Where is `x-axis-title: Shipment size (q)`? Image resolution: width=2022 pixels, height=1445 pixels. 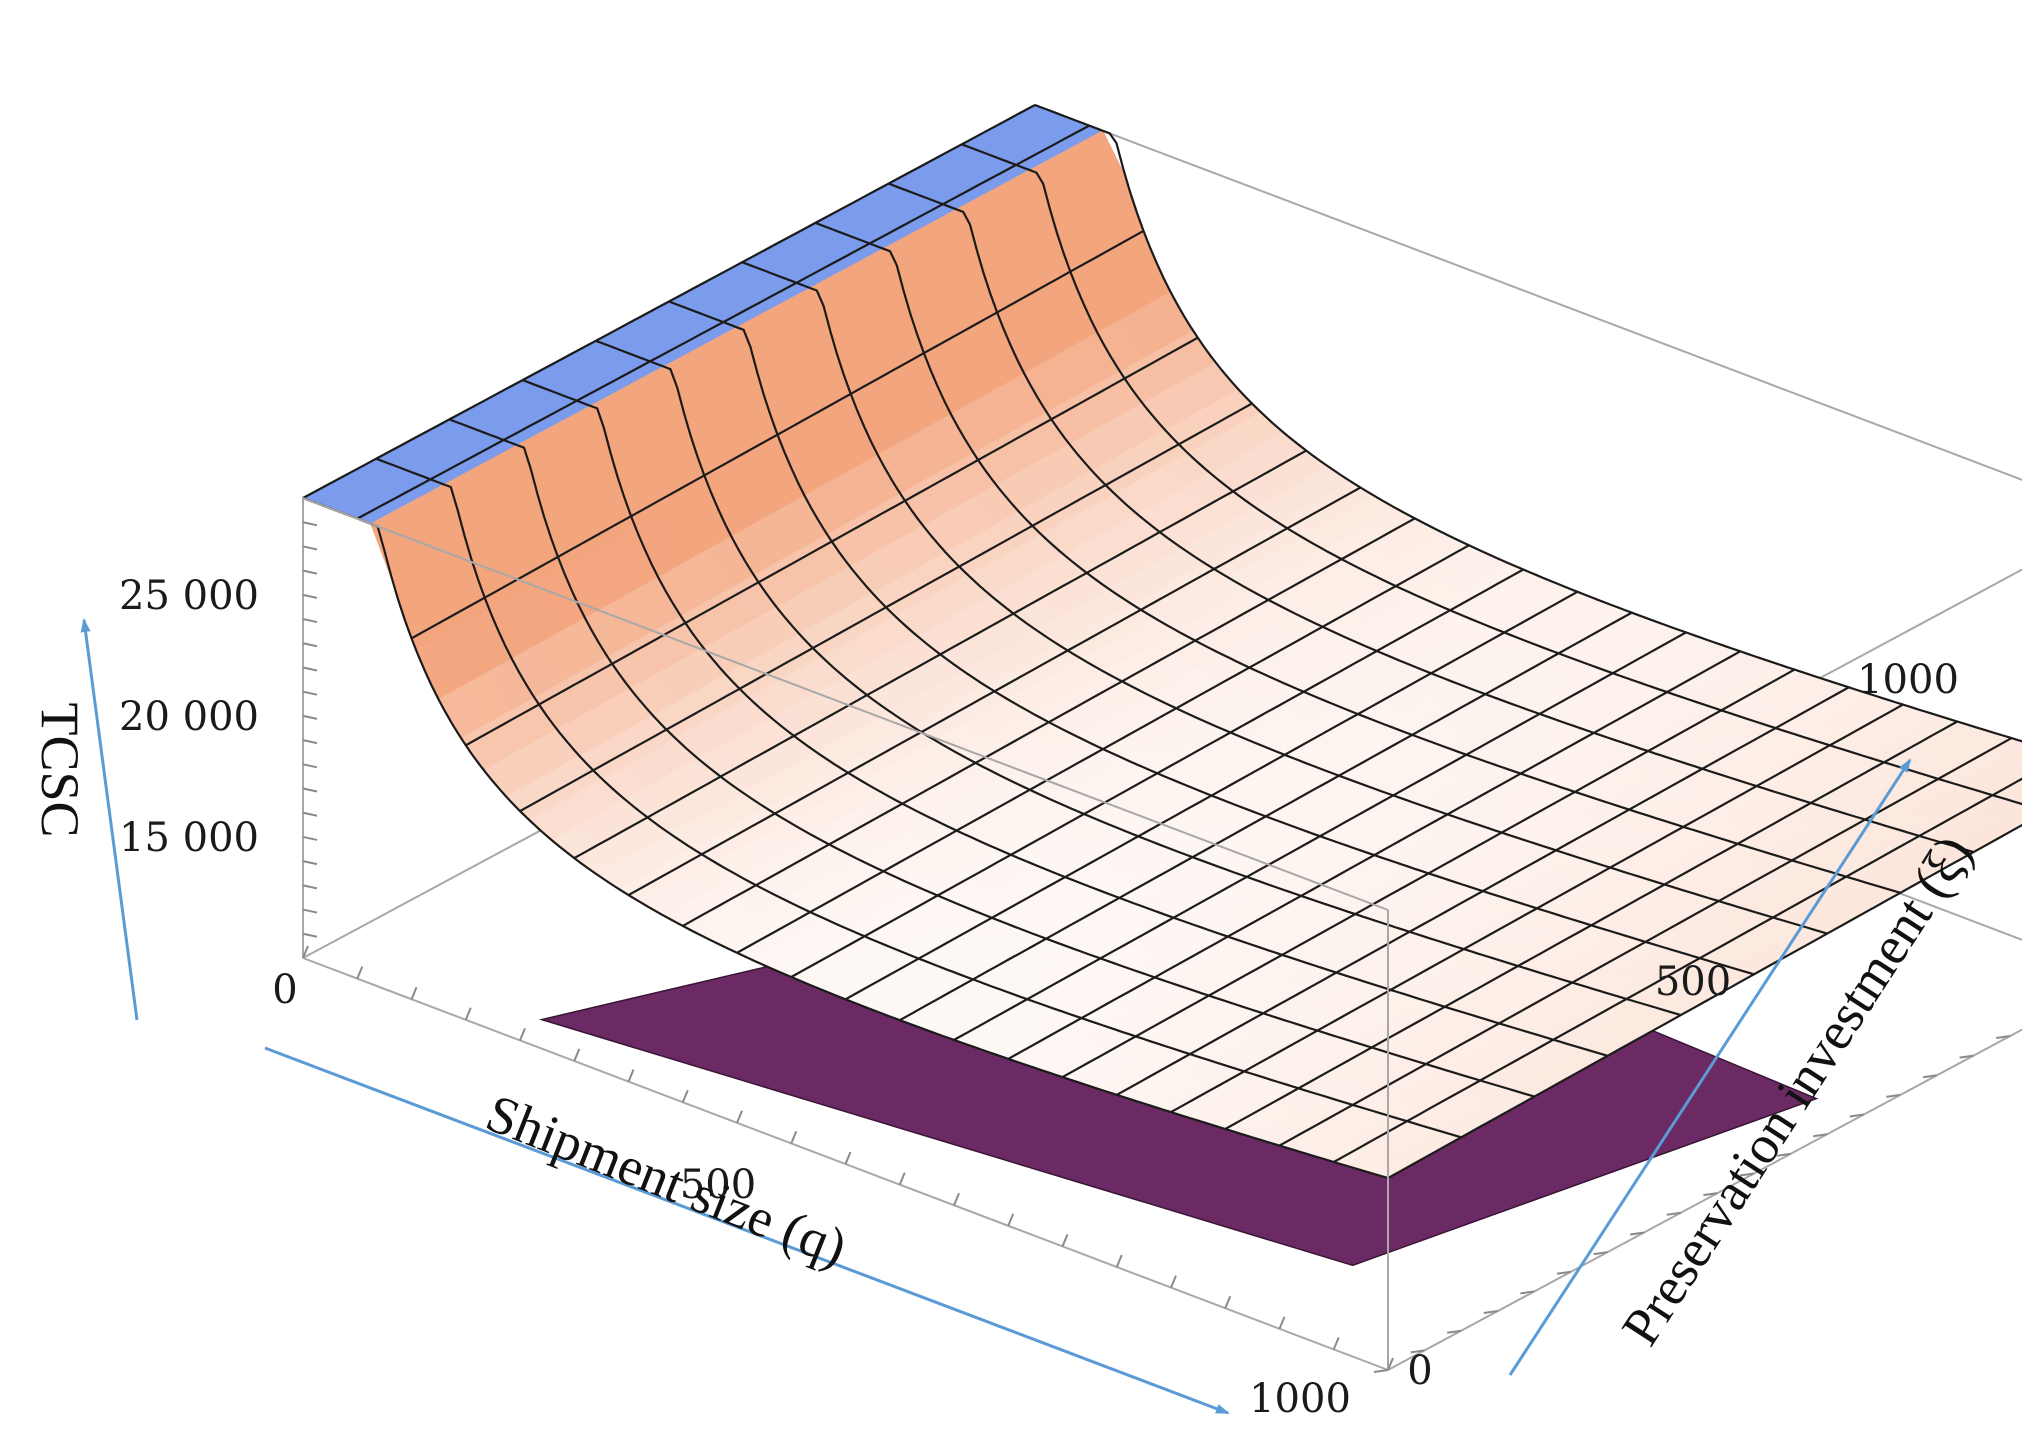 x-axis-title: Shipment size (q) is located at coordinates (666, 1180).